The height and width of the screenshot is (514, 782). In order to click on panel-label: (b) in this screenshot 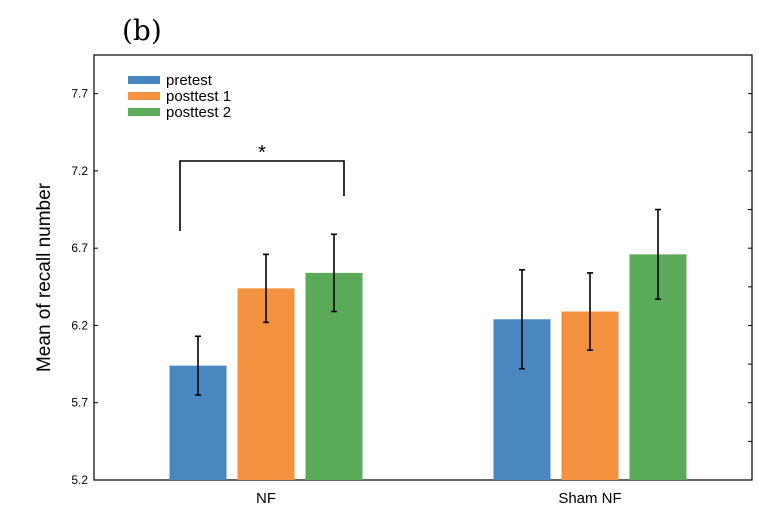, I will do `click(142, 30)`.